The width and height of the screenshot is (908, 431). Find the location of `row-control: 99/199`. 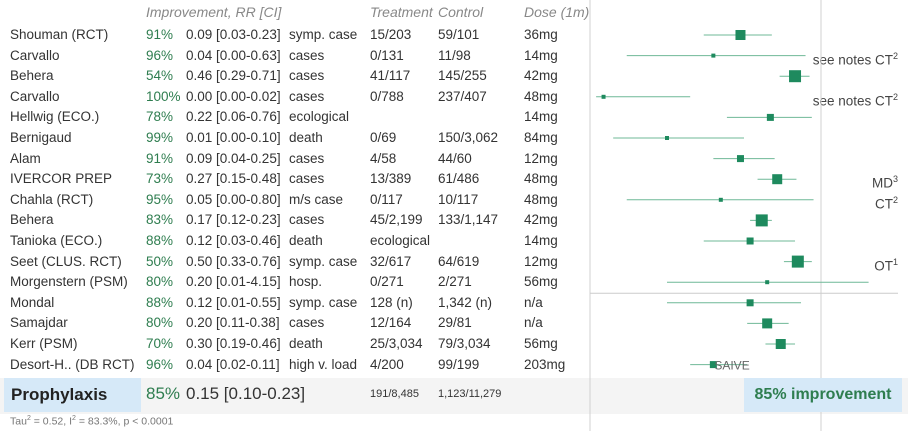

row-control: 99/199 is located at coordinates (459, 364).